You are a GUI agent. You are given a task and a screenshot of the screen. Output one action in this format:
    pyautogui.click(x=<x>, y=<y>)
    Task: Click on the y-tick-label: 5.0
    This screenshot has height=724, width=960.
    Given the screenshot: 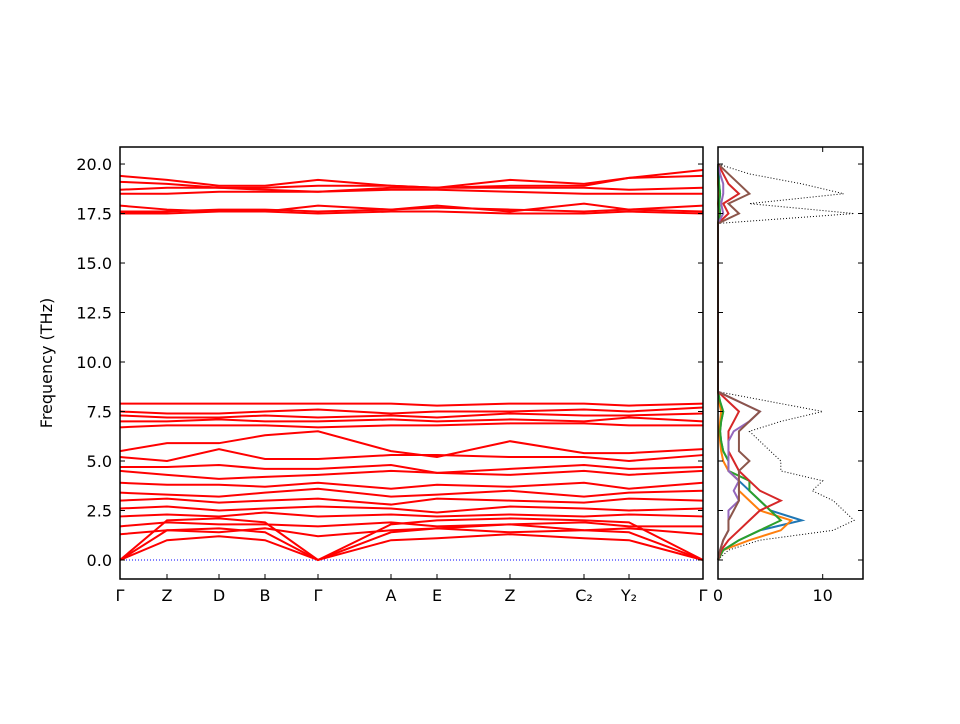 What is the action you would take?
    pyautogui.click(x=99, y=461)
    